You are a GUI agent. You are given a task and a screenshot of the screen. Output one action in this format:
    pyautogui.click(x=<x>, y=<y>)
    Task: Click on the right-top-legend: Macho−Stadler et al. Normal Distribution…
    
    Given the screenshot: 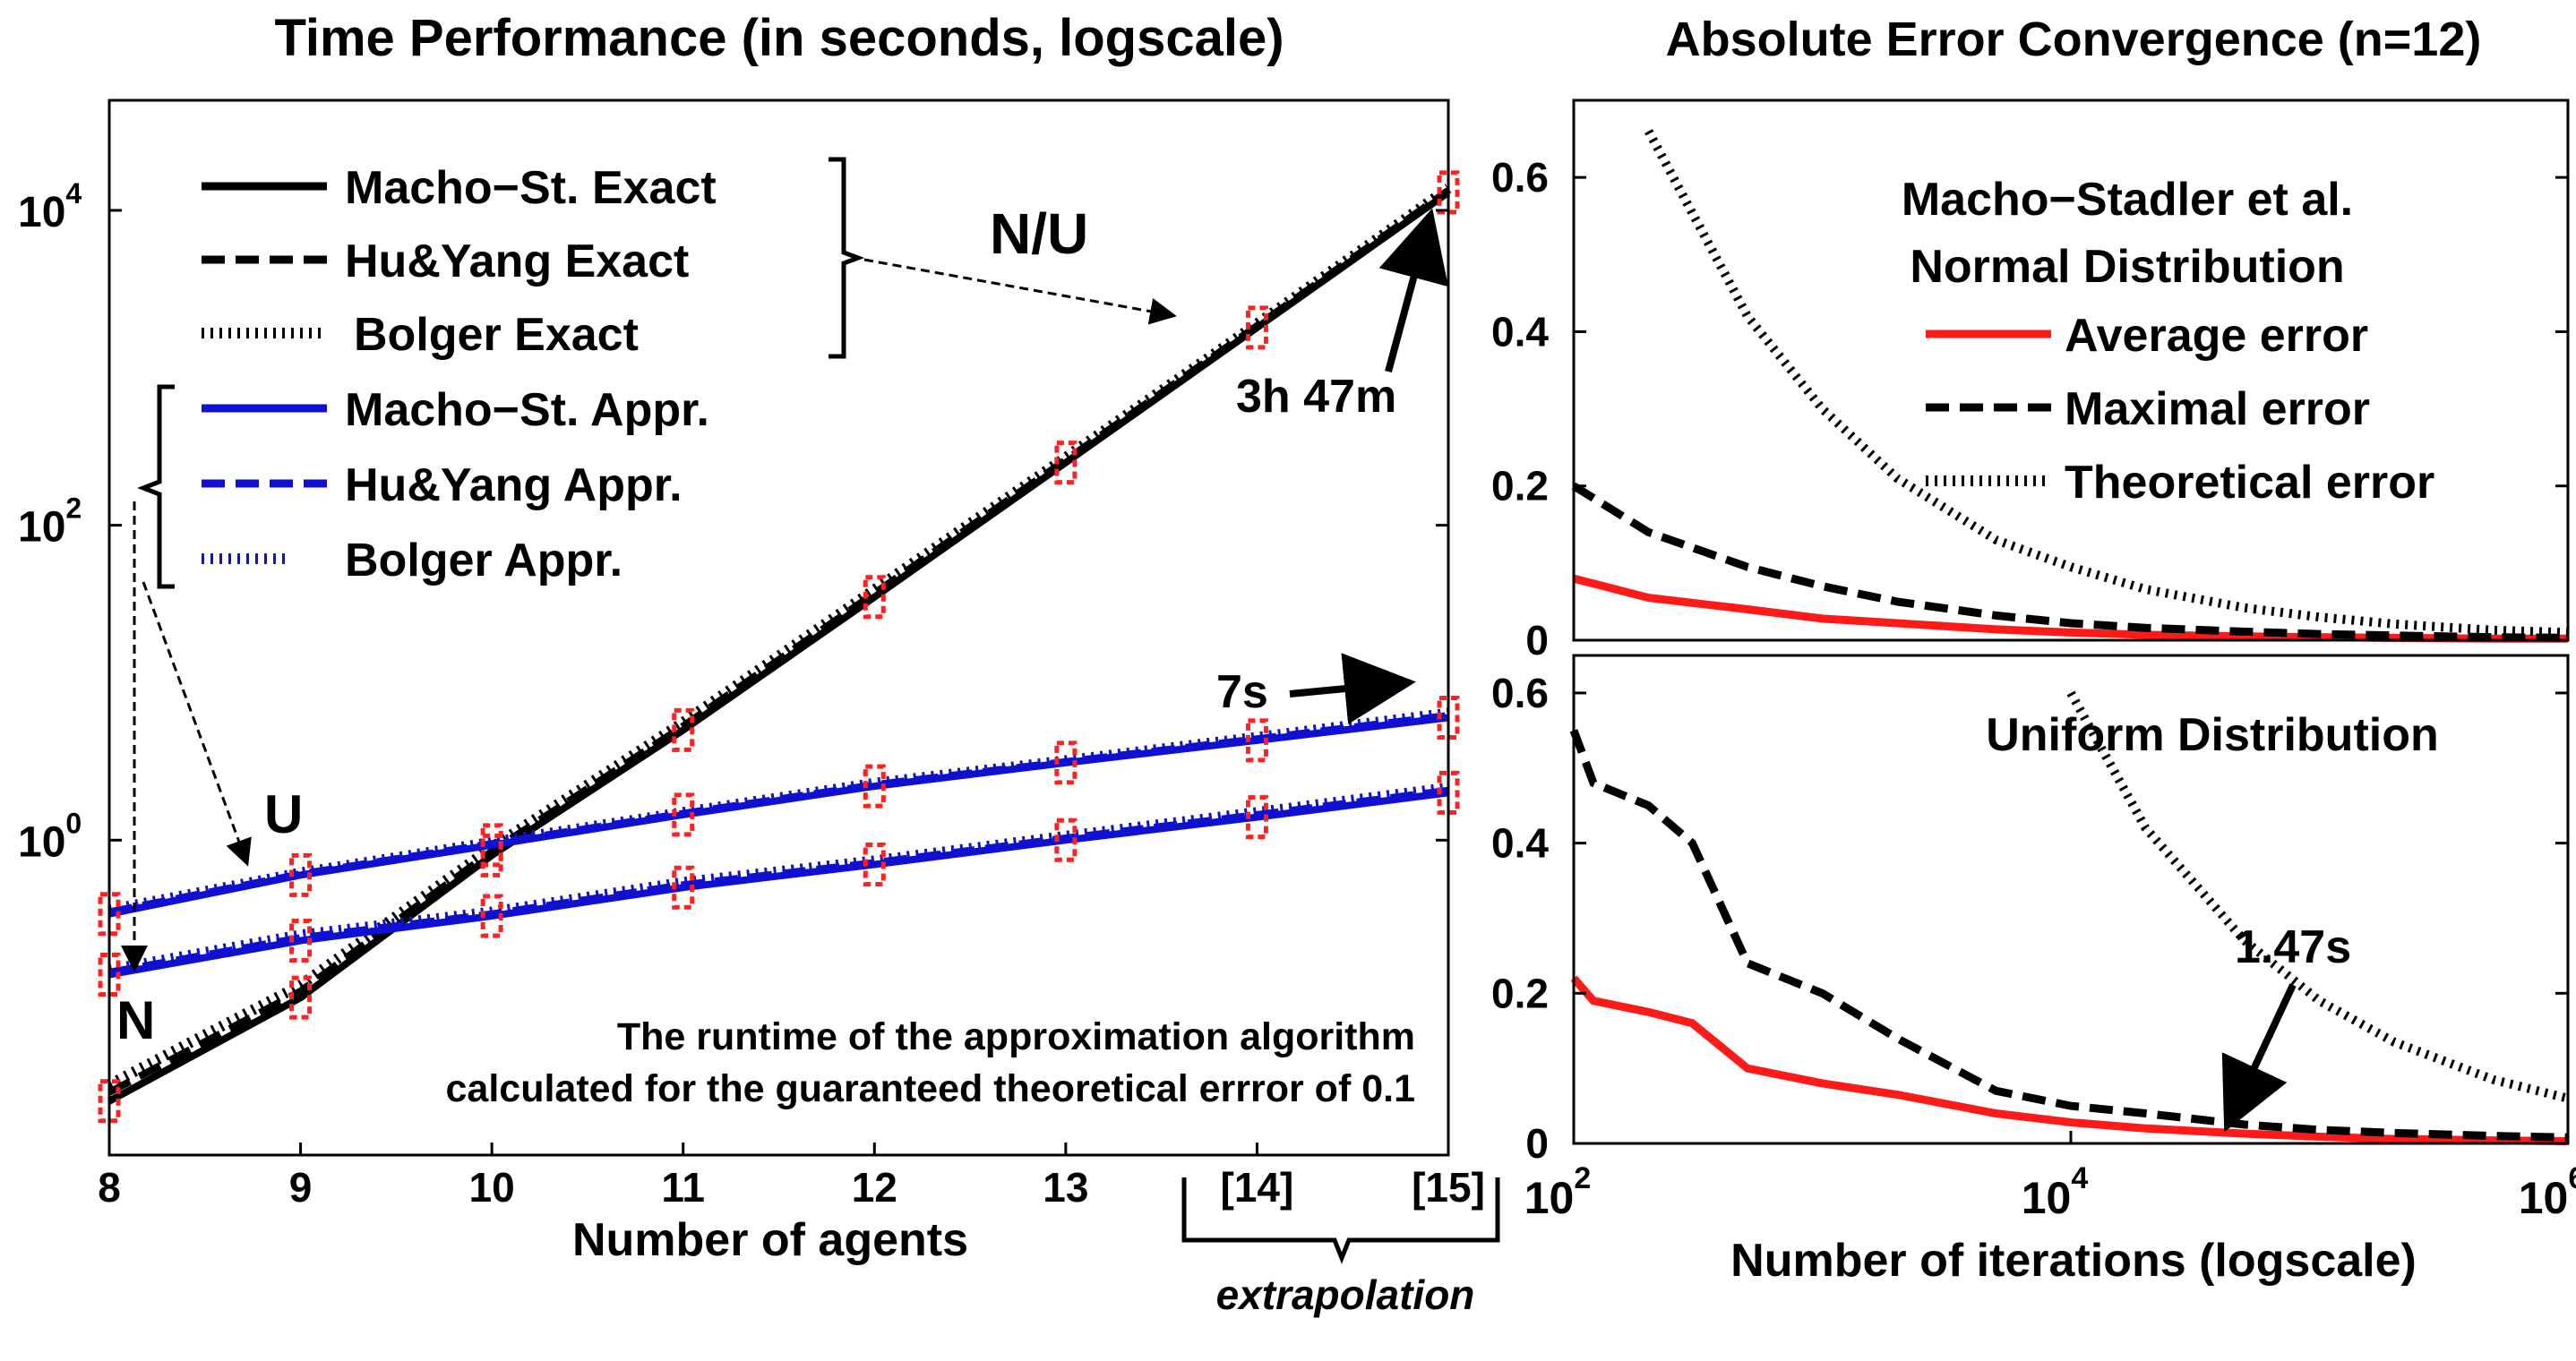 What is the action you would take?
    pyautogui.click(x=2168, y=342)
    